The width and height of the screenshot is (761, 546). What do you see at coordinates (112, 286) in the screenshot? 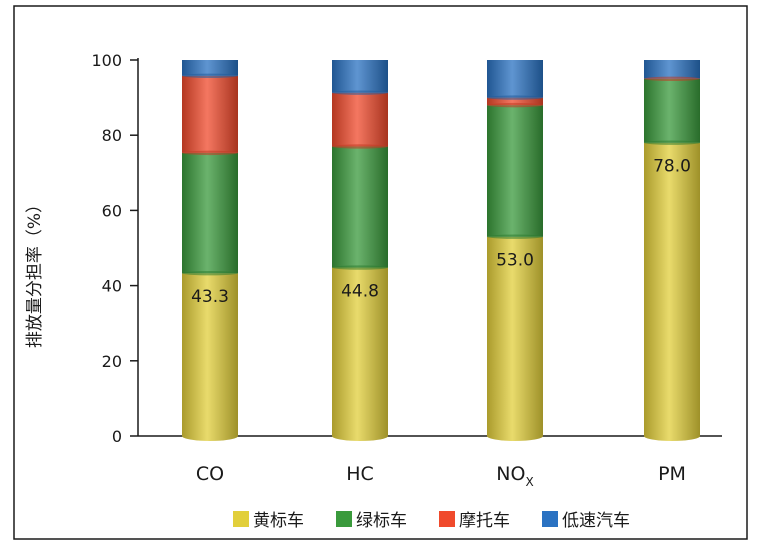
I see `y-tick-label: 40` at bounding box center [112, 286].